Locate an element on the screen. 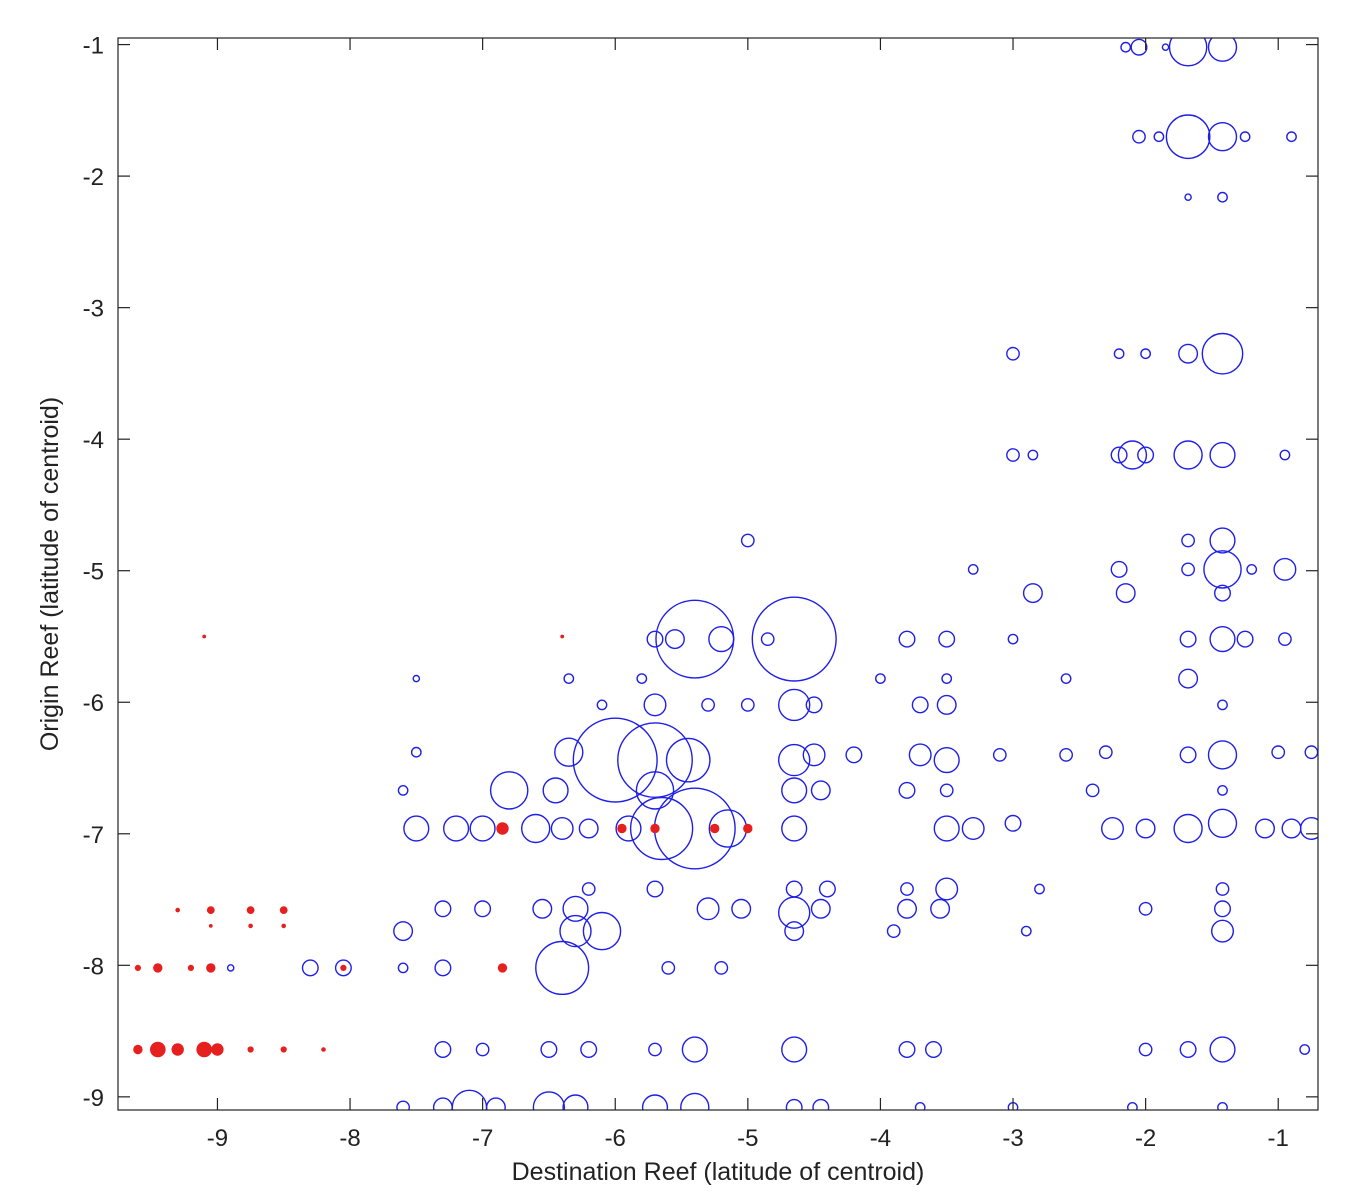 This screenshot has height=1202, width=1357. x-tick-label: -4 is located at coordinates (880, 1138).